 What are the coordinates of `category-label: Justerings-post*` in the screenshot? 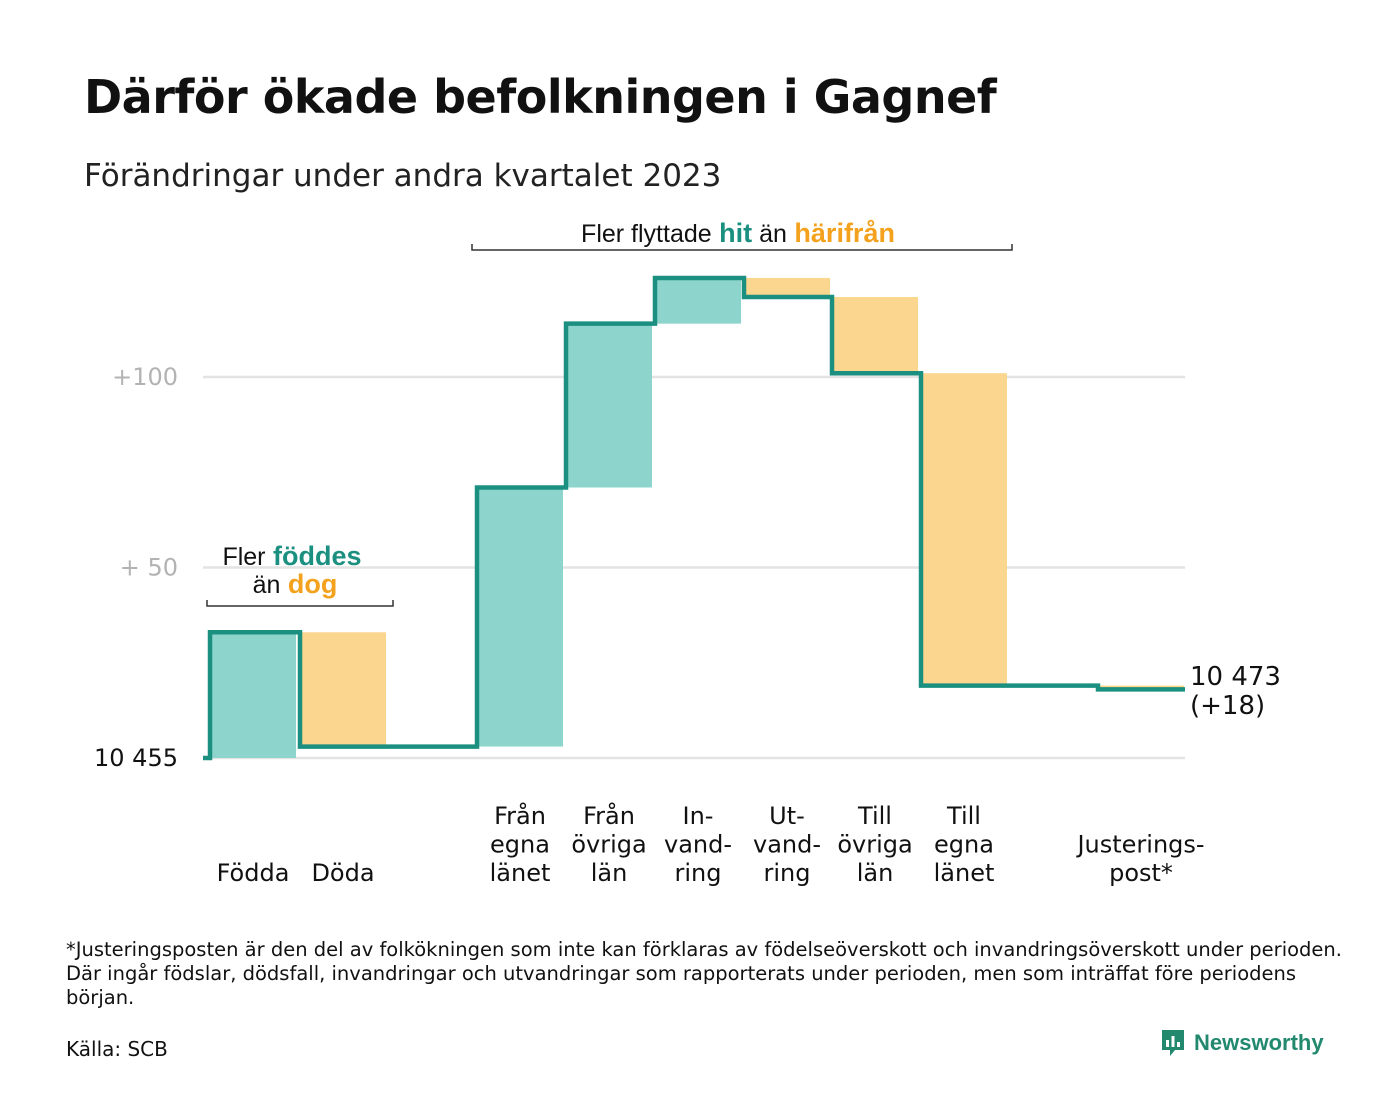 It's located at (1139, 859).